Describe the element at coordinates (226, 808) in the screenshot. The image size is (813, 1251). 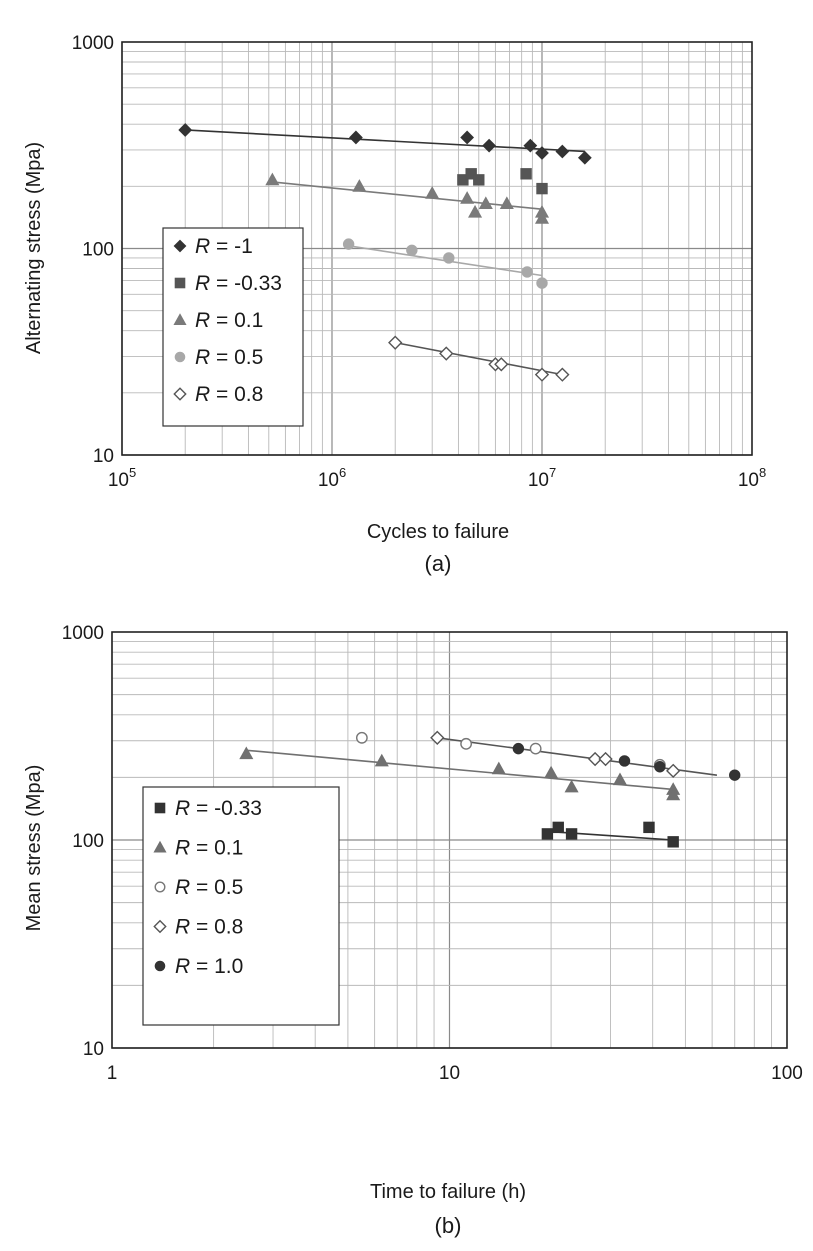
I see `legend-entry-value: = -0.33` at that location.